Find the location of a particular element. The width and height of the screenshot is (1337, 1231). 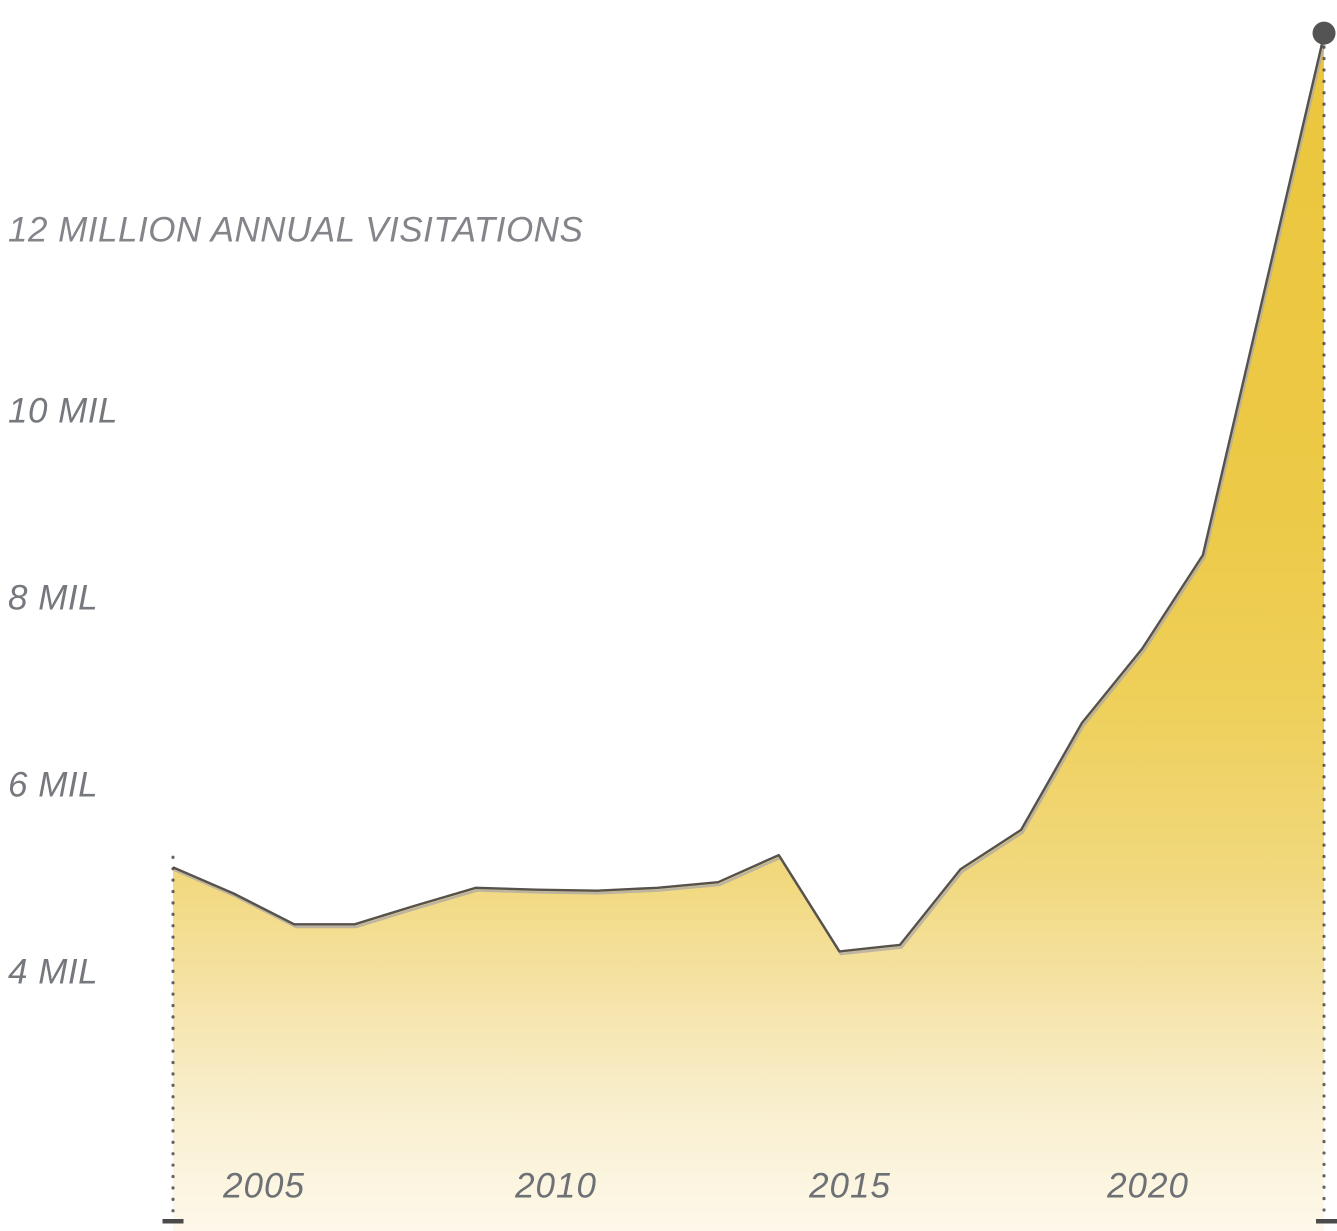

x-axis-label-2005: 2005 is located at coordinates (264, 1186).